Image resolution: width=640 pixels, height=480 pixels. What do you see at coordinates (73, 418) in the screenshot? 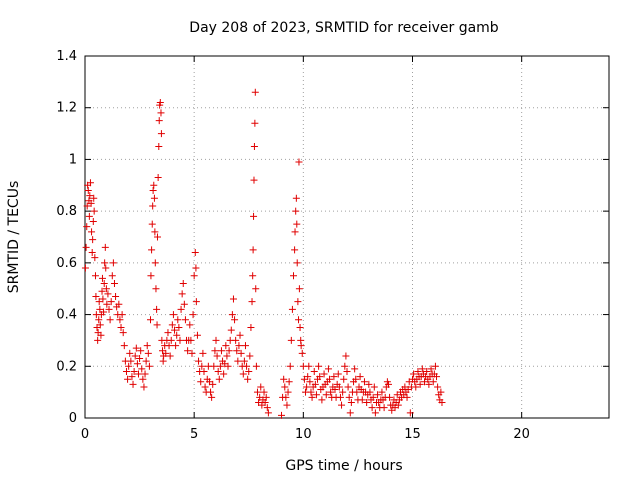
I see `y-tick-label: 0` at bounding box center [73, 418].